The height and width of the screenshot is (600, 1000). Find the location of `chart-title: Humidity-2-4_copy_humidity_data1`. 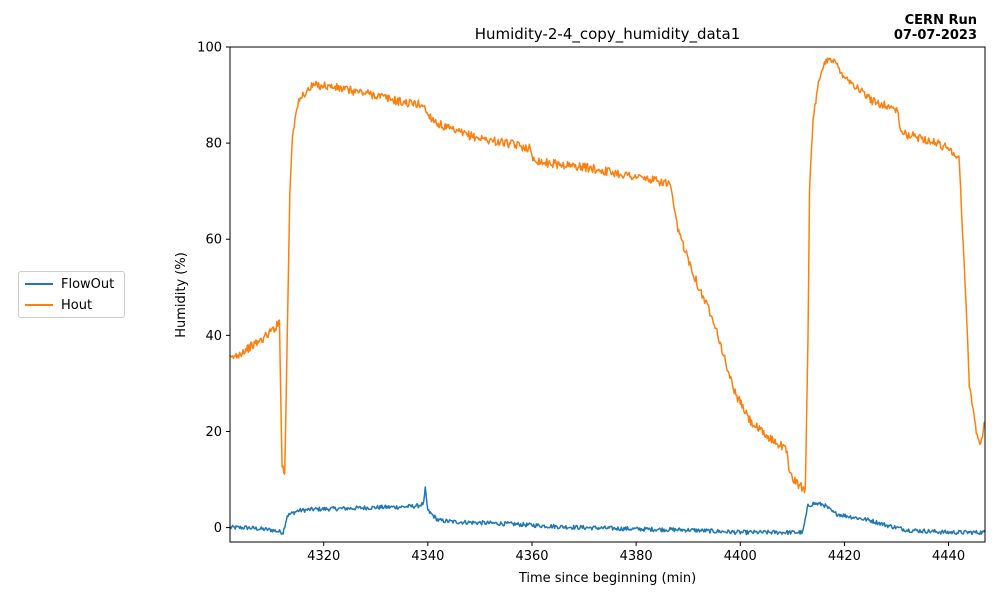

chart-title: Humidity-2-4_copy_humidity_data1 is located at coordinates (608, 34).